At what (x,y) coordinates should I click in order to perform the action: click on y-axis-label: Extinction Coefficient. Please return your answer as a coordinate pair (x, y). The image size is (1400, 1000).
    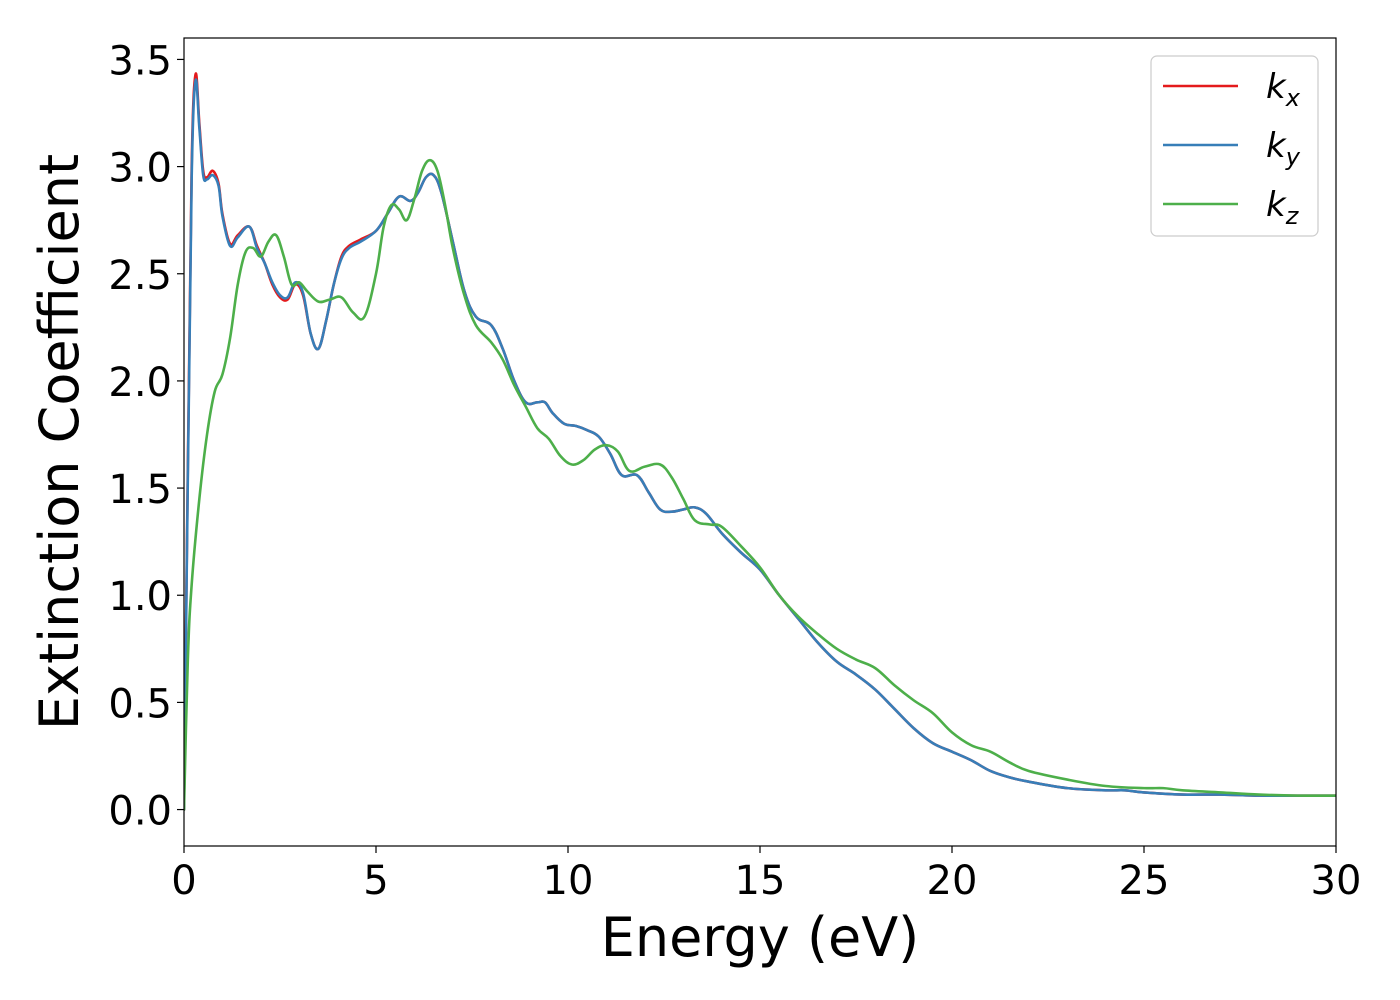
    Looking at the image, I should click on (59, 442).